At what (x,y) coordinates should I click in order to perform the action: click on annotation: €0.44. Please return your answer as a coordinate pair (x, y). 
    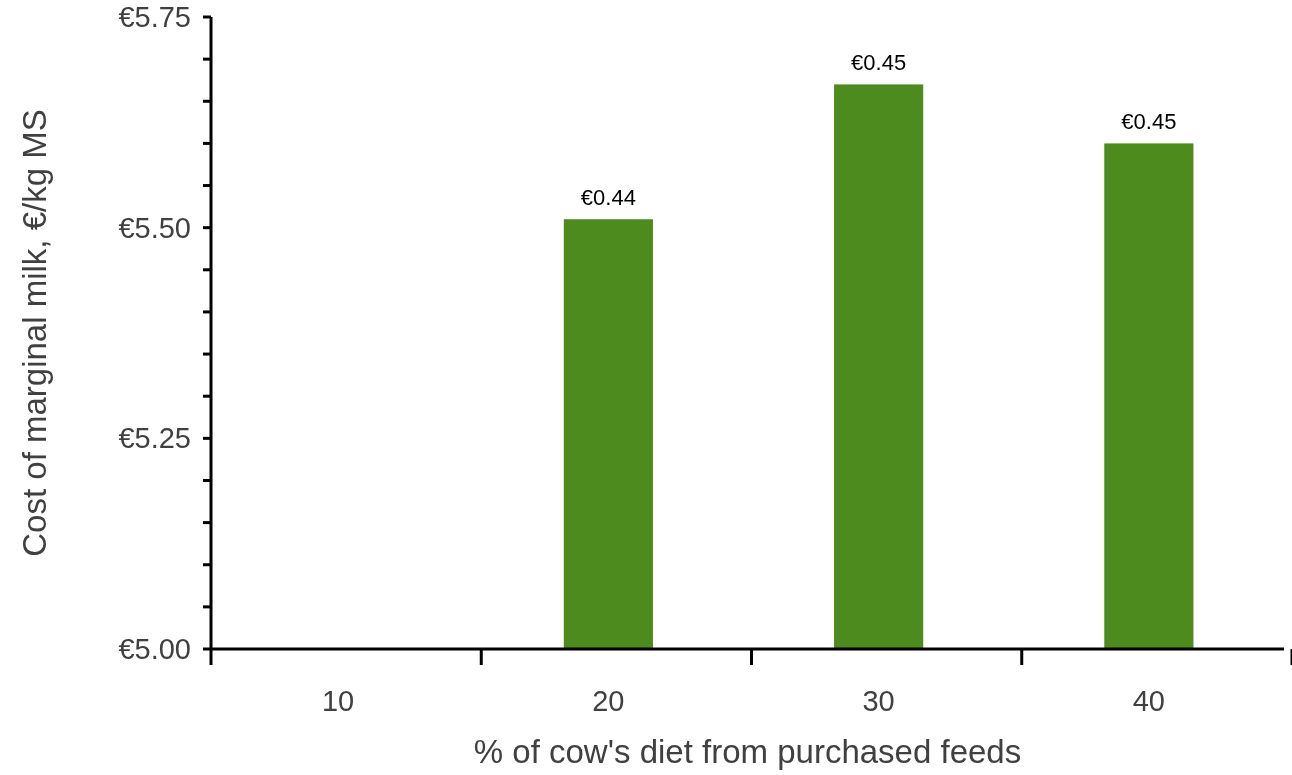
    Looking at the image, I should click on (608, 198).